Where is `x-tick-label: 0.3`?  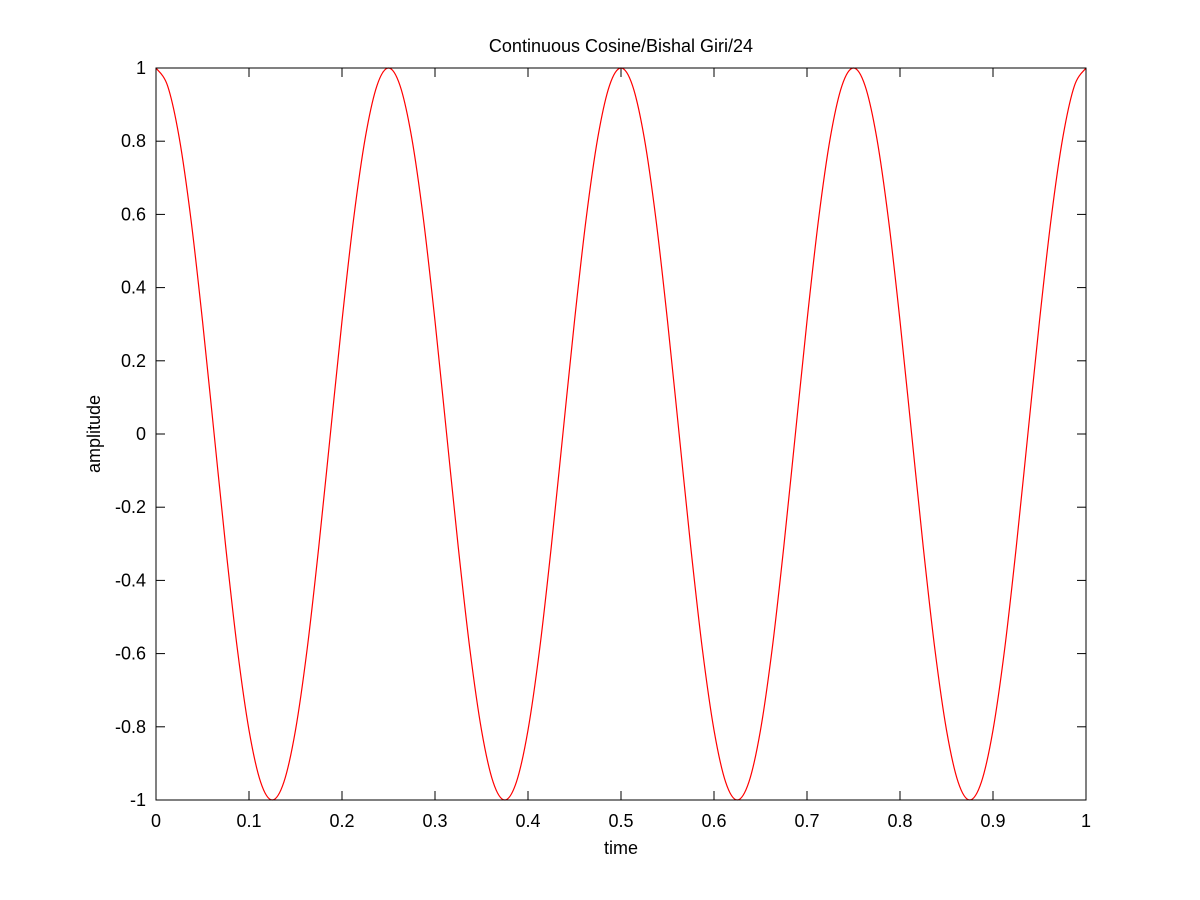
x-tick-label: 0.3 is located at coordinates (434, 821).